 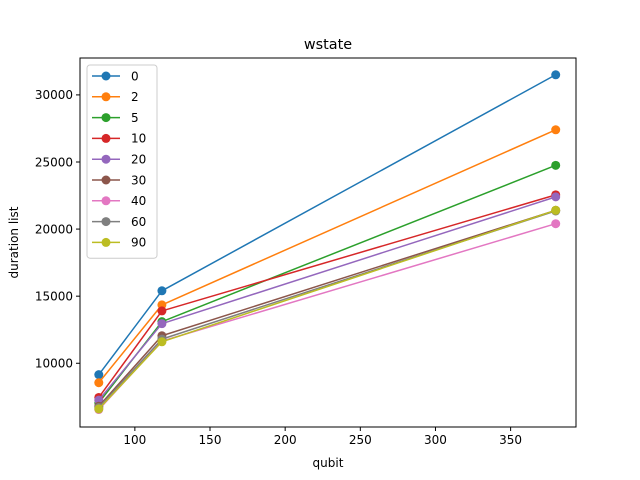 I want to click on legend-label: 90, so click(x=138, y=243).